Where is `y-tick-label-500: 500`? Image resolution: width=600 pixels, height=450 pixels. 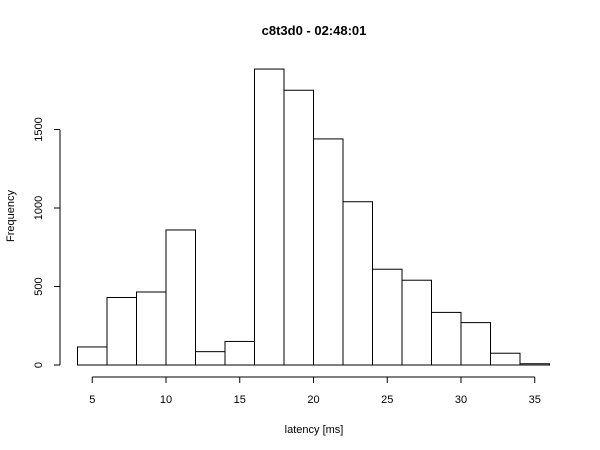
y-tick-label-500: 500 is located at coordinates (39, 286).